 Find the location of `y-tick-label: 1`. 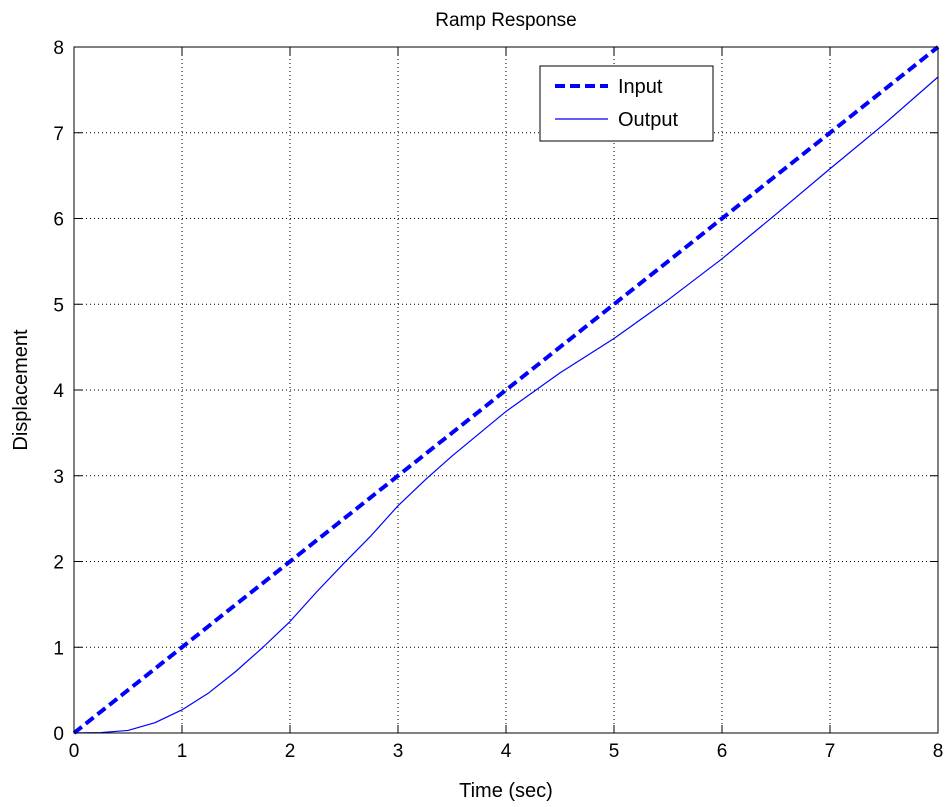

y-tick-label: 1 is located at coordinates (58, 648).